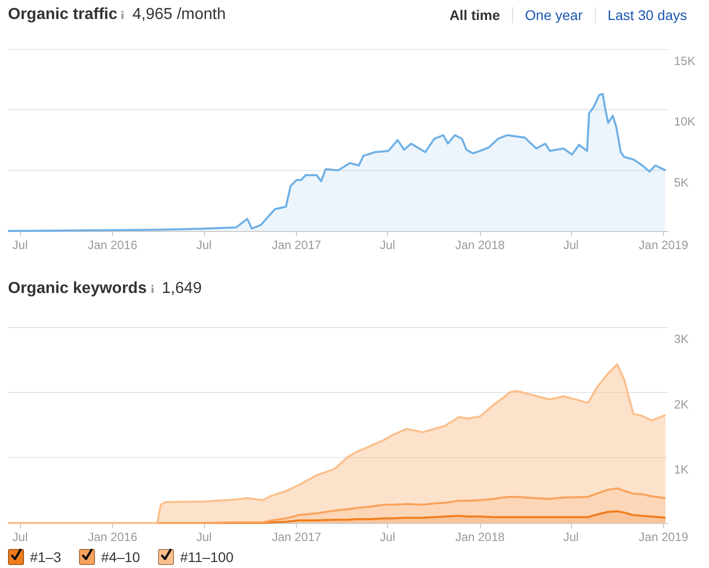  I want to click on legend-label: #1–3, so click(46, 557).